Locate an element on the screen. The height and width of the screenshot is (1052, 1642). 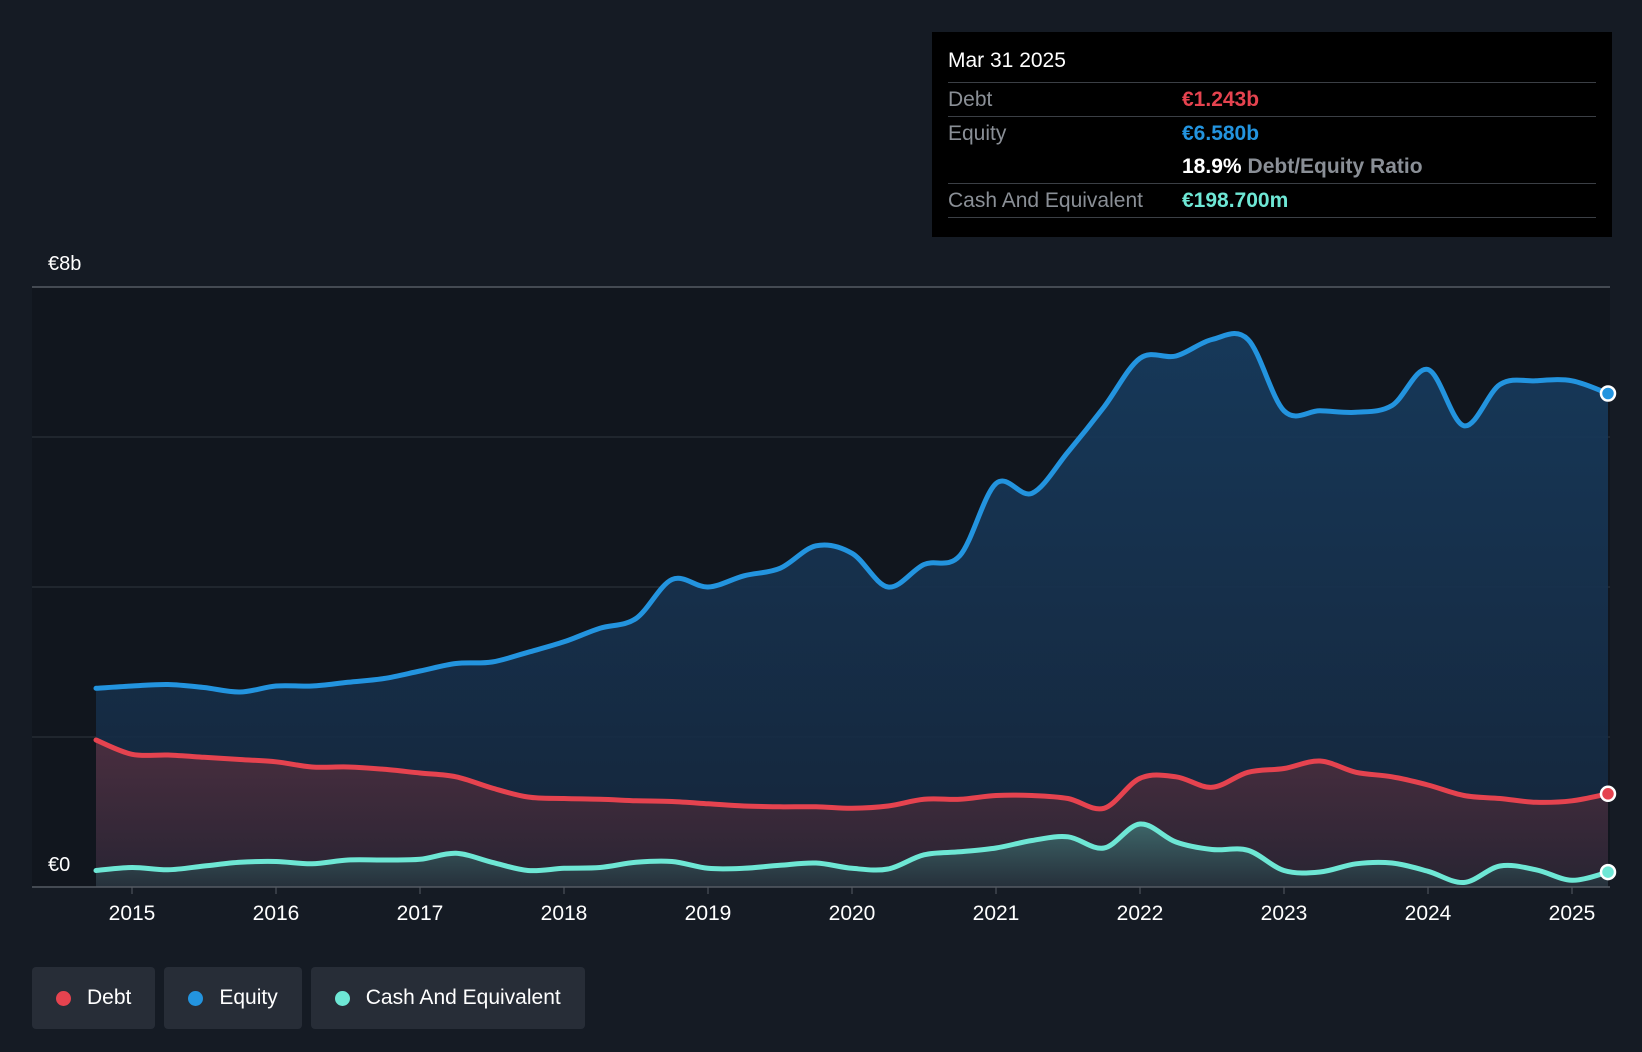
x-tick-label: 2023 is located at coordinates (1284, 913).